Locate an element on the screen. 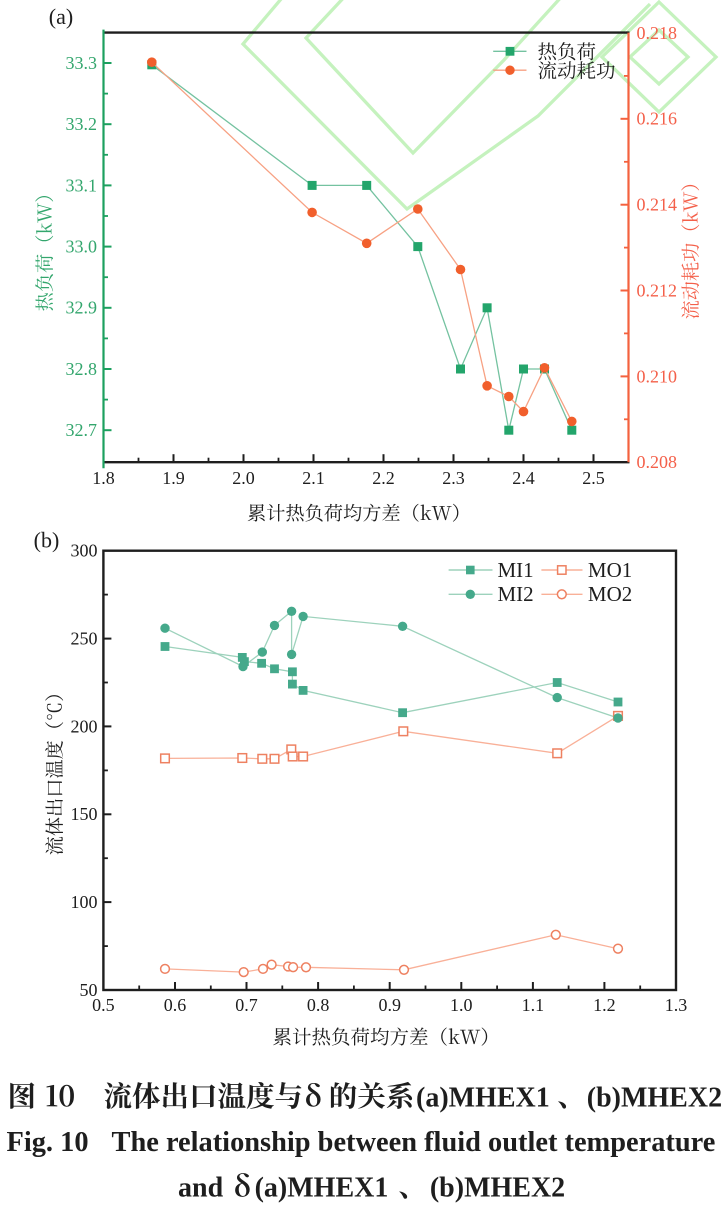 The height and width of the screenshot is (1208, 728). svg-text: 1.2 is located at coordinates (604, 1005).